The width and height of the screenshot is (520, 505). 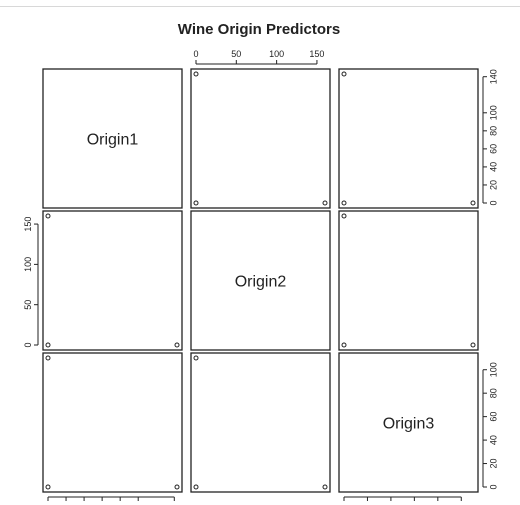 What do you see at coordinates (493, 202) in the screenshot?
I see `y-tick-label-origin1-0: 0` at bounding box center [493, 202].